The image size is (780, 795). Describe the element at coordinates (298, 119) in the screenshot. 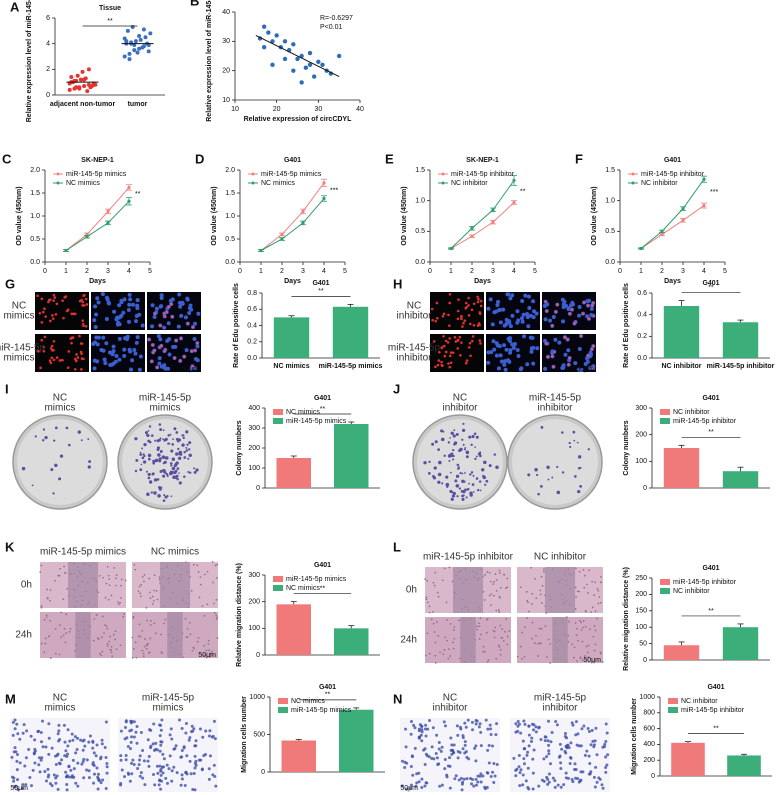

I see `x-axis-label: Relative expression of circCDYL` at that location.